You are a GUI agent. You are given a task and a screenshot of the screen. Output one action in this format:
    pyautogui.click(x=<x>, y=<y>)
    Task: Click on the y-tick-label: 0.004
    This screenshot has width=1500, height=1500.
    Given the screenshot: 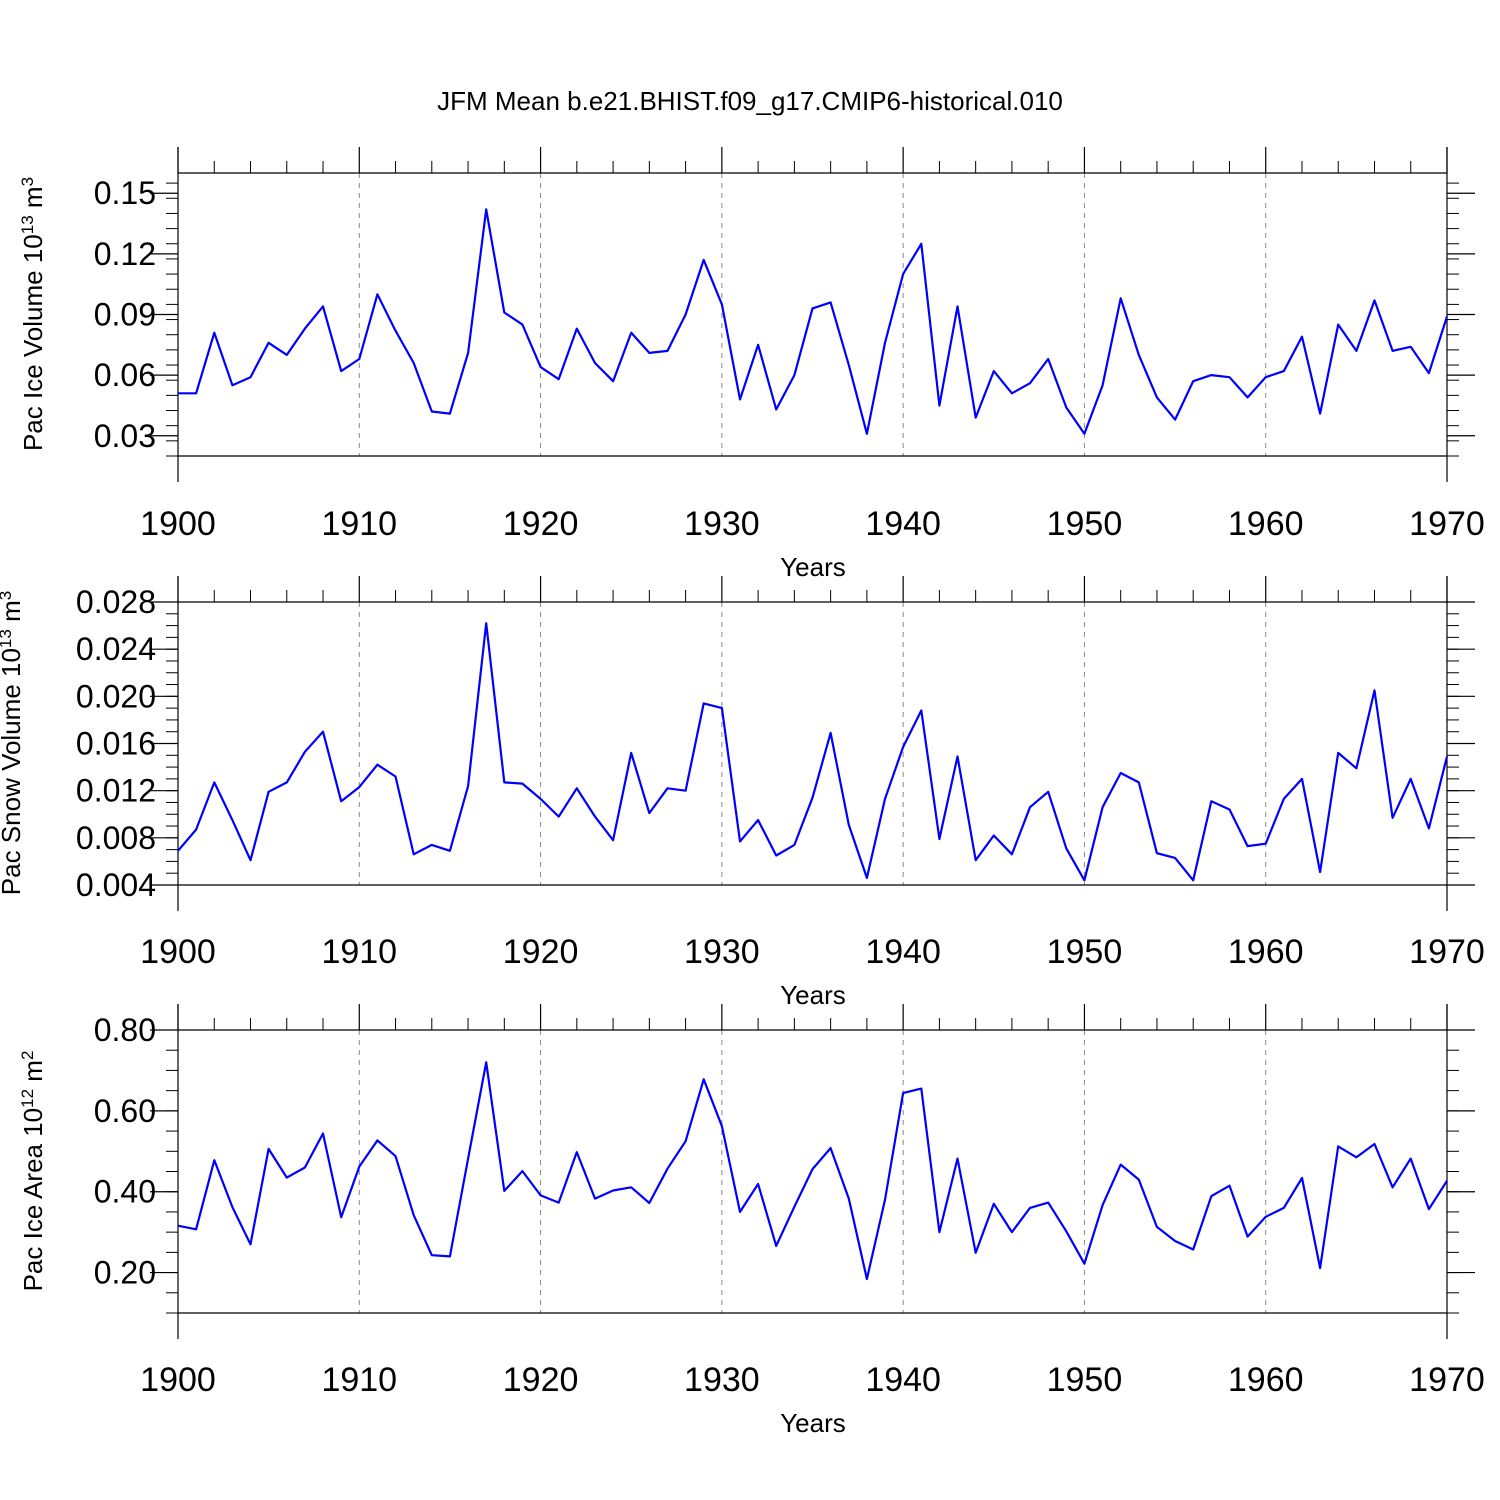 What is the action you would take?
    pyautogui.click(x=116, y=885)
    